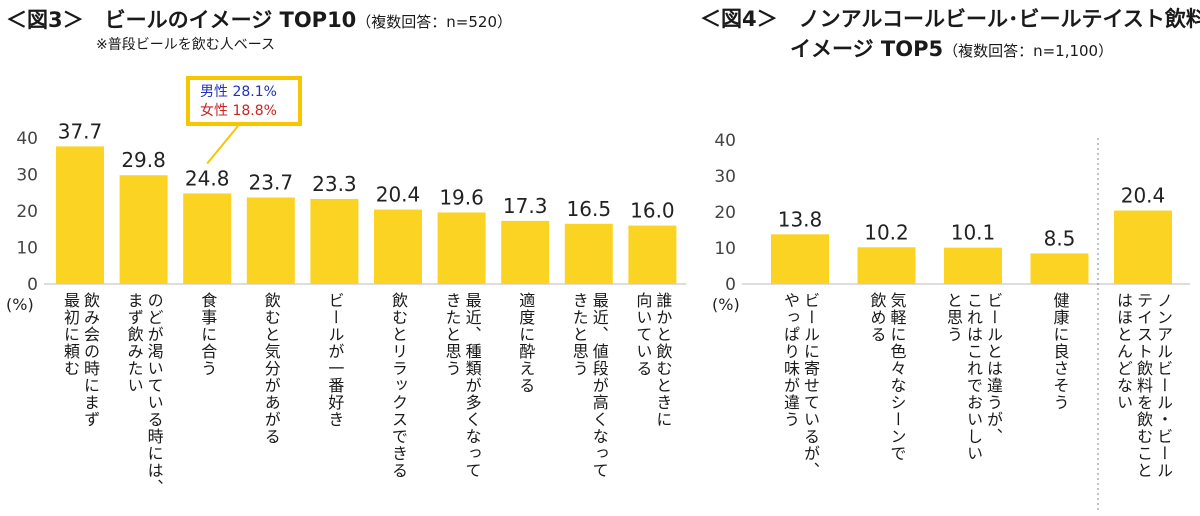  Describe the element at coordinates (973, 233) in the screenshot. I see `data-label: 10.1` at that location.